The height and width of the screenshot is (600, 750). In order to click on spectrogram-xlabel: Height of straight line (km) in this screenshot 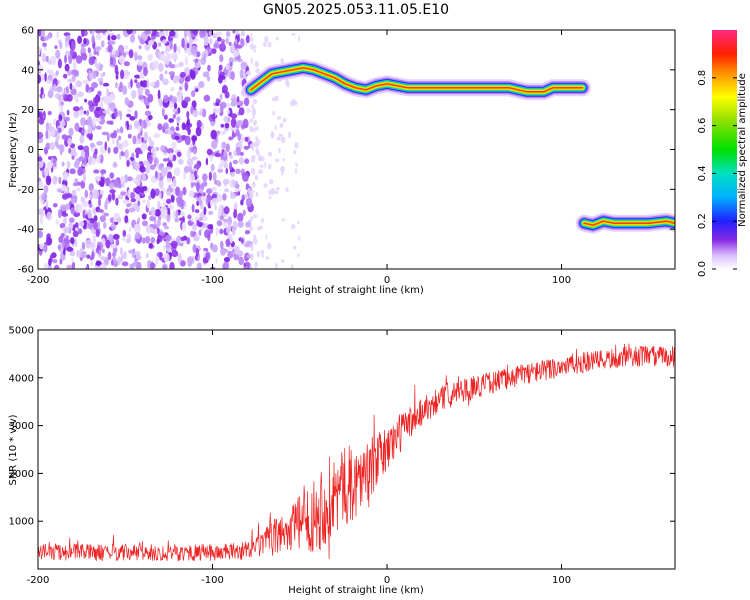, I will do `click(356, 290)`.